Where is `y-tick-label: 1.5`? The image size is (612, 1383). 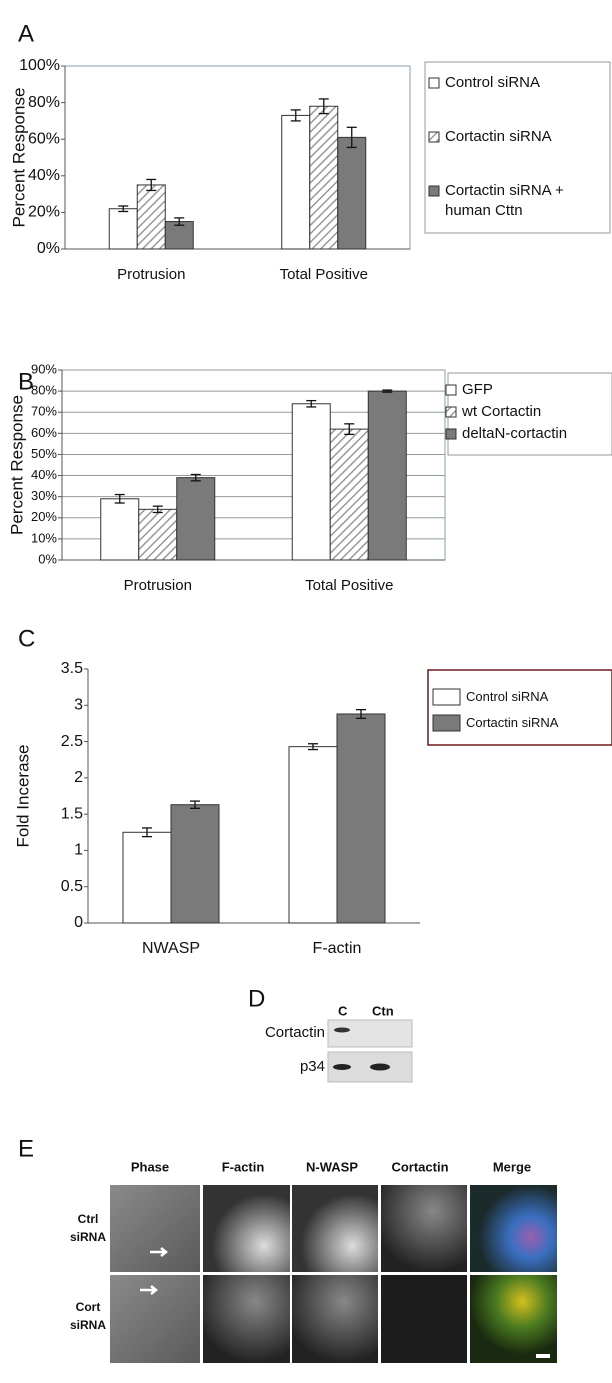
y-tick-label: 1.5 is located at coordinates (72, 813).